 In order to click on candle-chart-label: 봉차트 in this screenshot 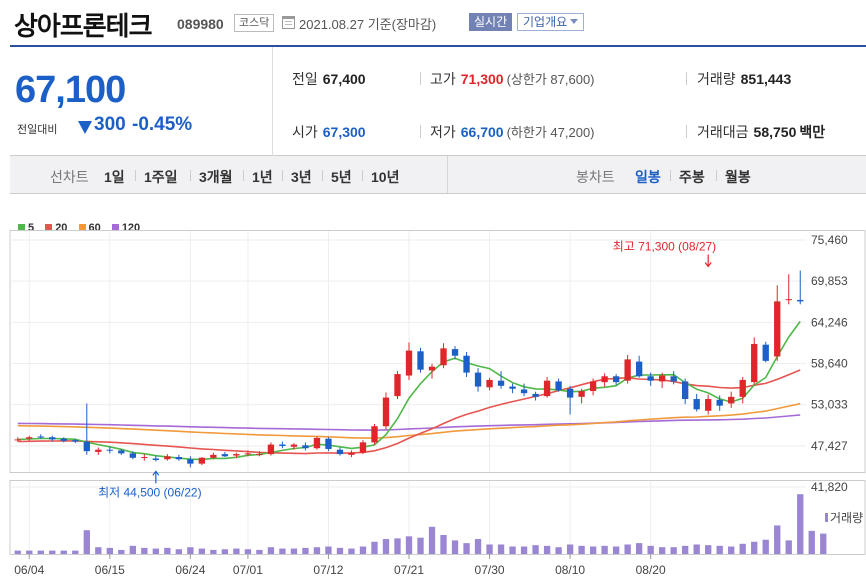, I will do `click(595, 177)`.